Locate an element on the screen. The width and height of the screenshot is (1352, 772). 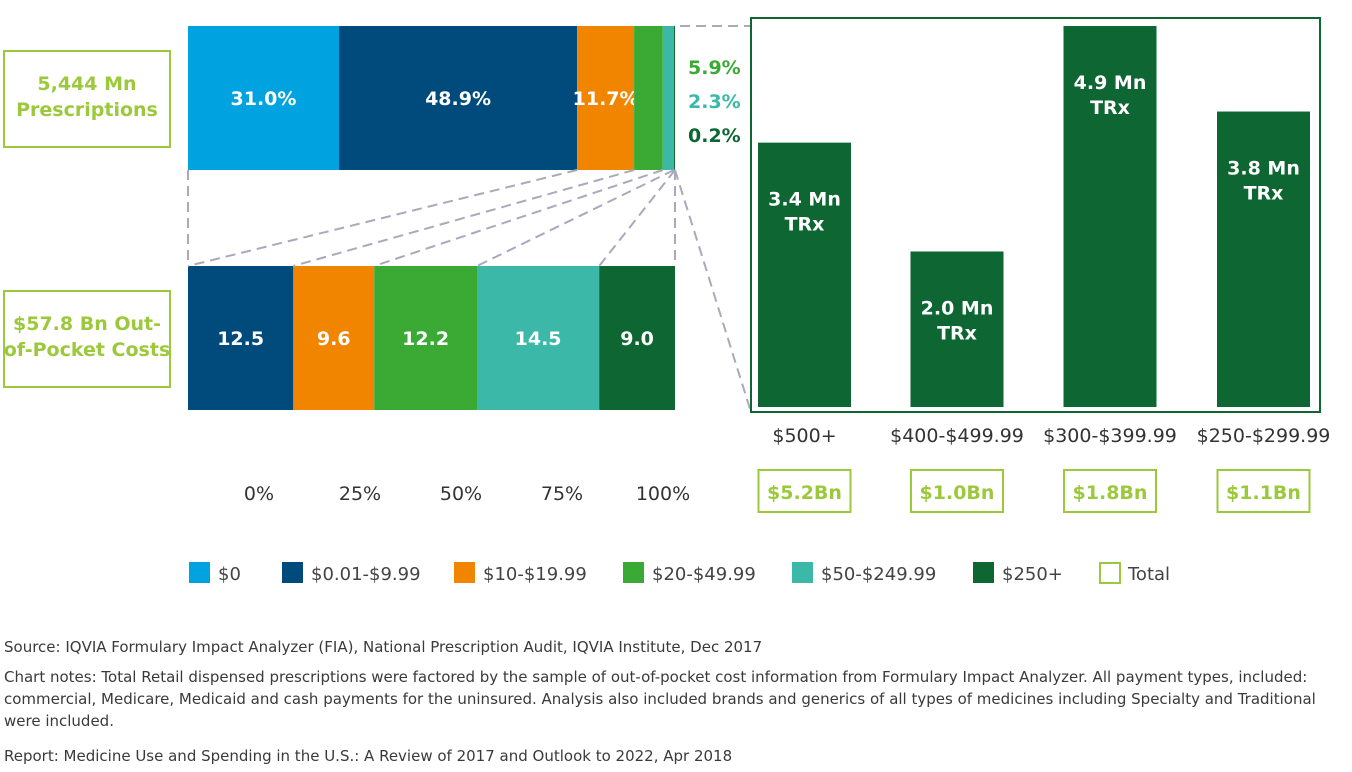
detail-connector is located at coordinates (713, 291).